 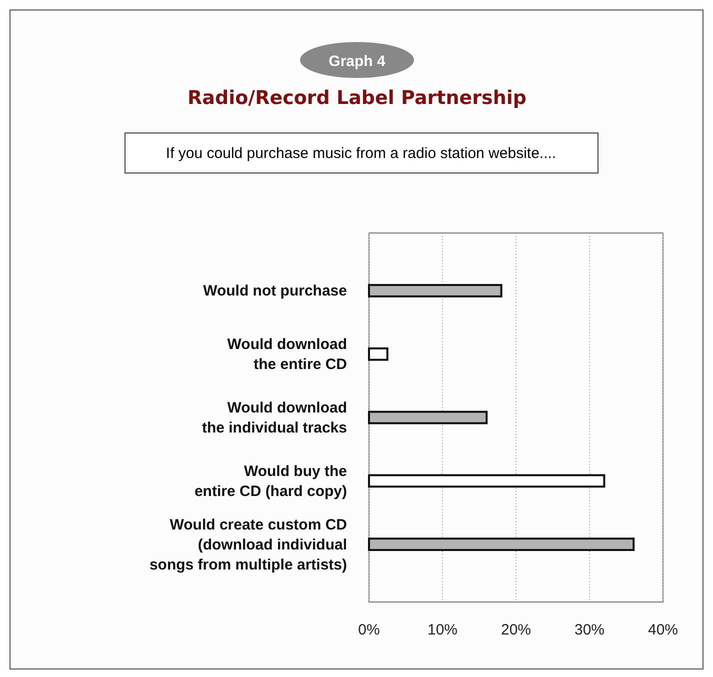 I want to click on oval-badge: Graph 4, so click(x=357, y=60).